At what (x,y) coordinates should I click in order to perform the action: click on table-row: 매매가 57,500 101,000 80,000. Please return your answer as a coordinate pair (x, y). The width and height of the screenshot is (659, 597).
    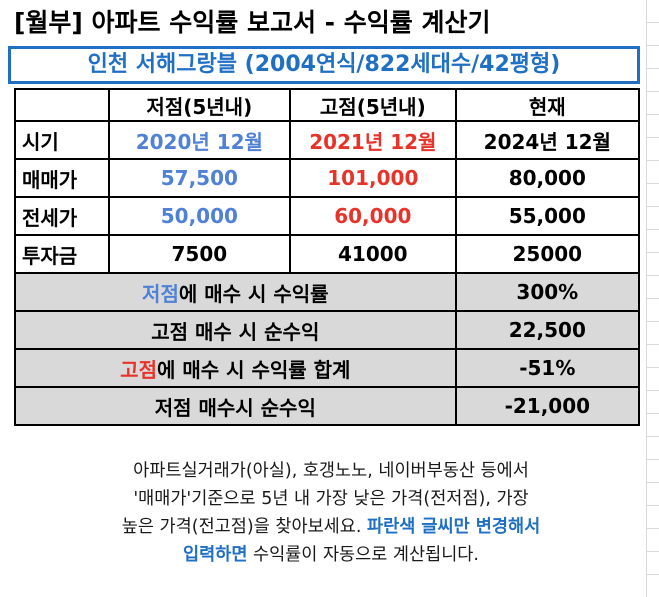
    Looking at the image, I should click on (327, 178).